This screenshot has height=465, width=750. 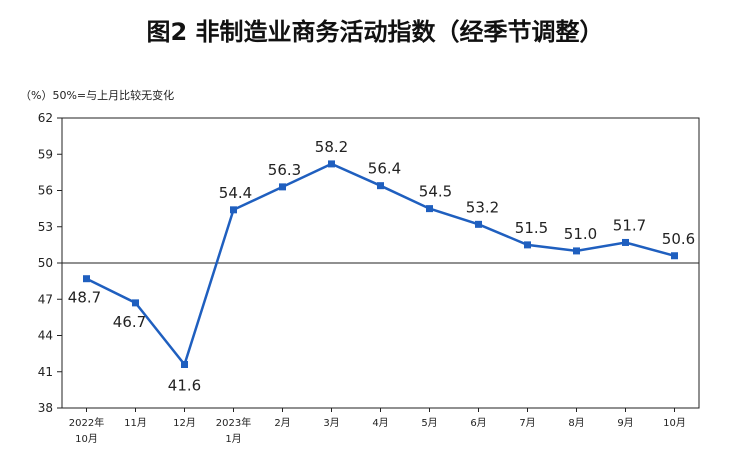 What do you see at coordinates (429, 423) in the screenshot?
I see `x-tick-label: 5月` at bounding box center [429, 423].